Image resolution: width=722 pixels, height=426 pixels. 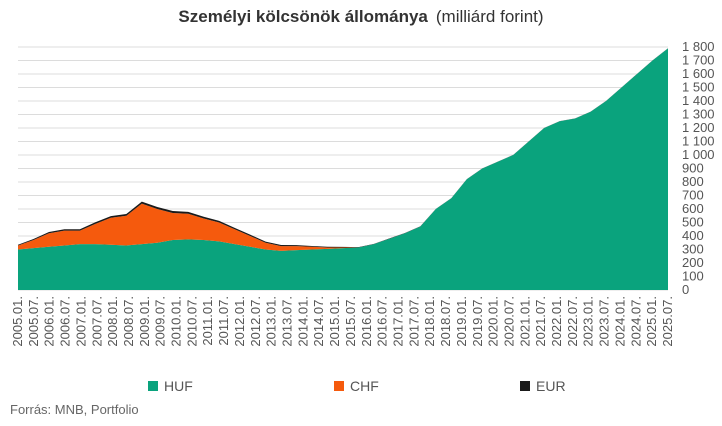 What do you see at coordinates (698, 141) in the screenshot?
I see `y-tick-label: 1 100` at bounding box center [698, 141].